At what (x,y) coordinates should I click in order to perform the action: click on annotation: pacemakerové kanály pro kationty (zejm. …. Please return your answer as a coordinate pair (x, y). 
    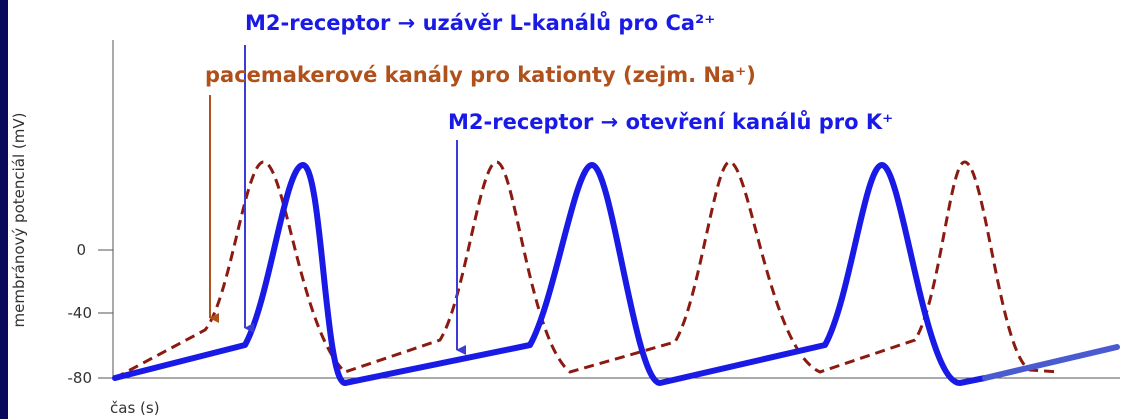
    Looking at the image, I should click on (480, 75).